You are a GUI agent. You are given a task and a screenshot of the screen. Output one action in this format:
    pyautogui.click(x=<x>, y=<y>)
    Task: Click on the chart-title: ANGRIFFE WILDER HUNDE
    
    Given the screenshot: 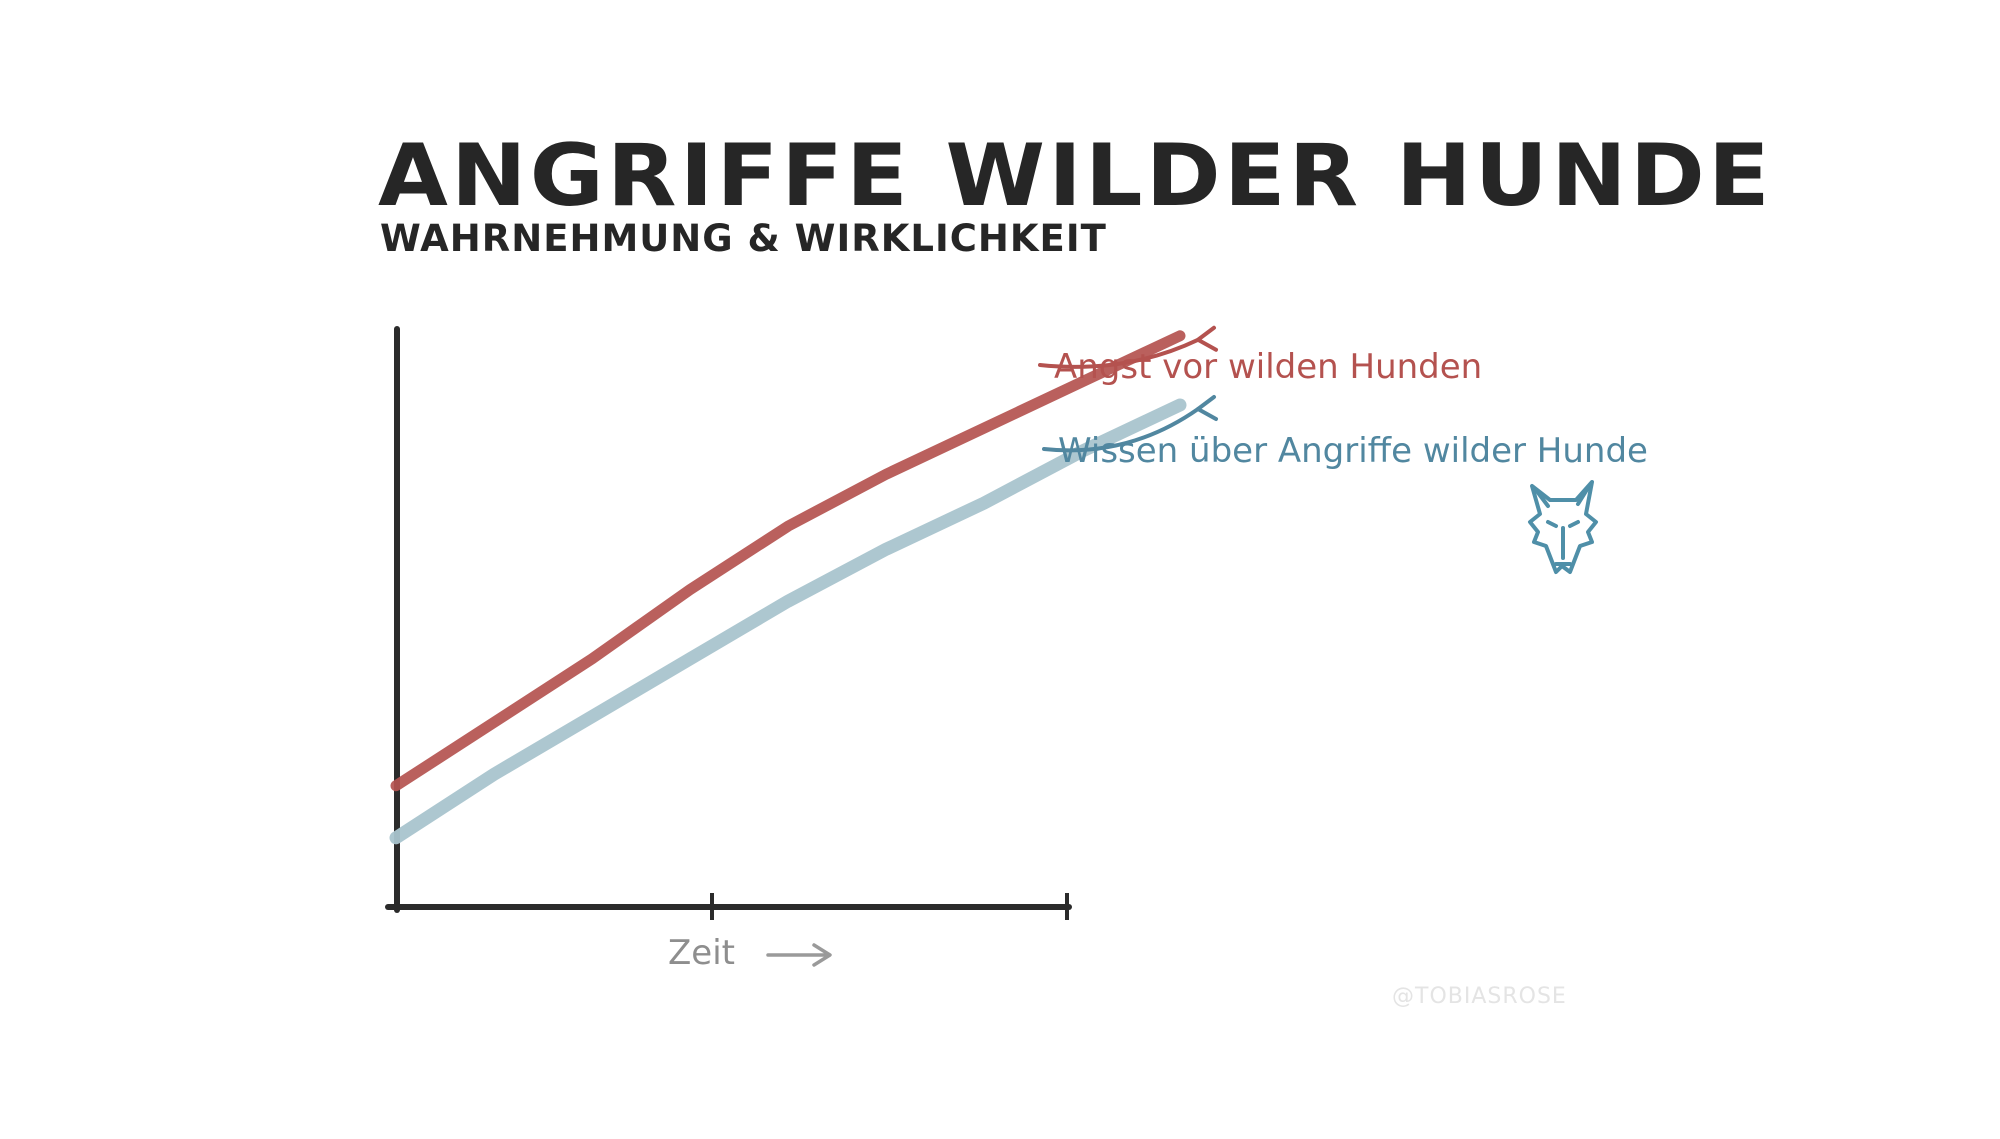 What is the action you would take?
    pyautogui.click(x=1075, y=176)
    